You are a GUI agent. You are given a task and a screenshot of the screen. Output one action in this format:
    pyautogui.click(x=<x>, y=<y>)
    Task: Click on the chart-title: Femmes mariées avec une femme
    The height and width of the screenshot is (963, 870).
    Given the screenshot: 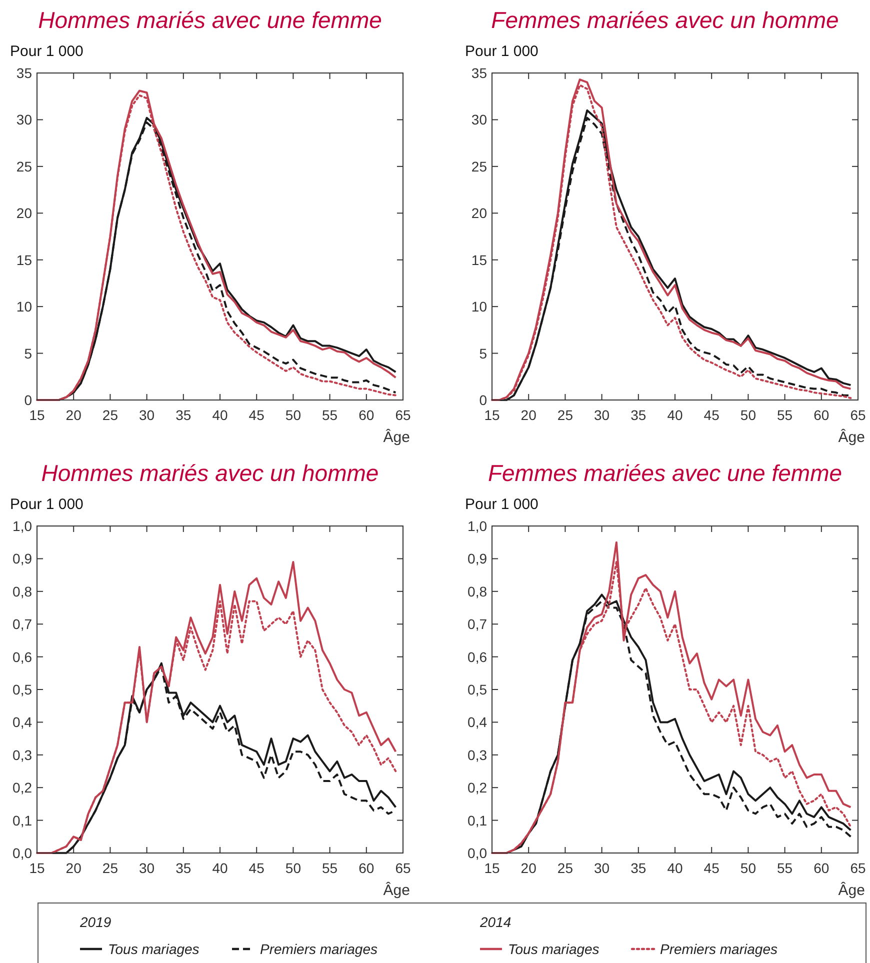 What is the action you would take?
    pyautogui.click(x=665, y=473)
    